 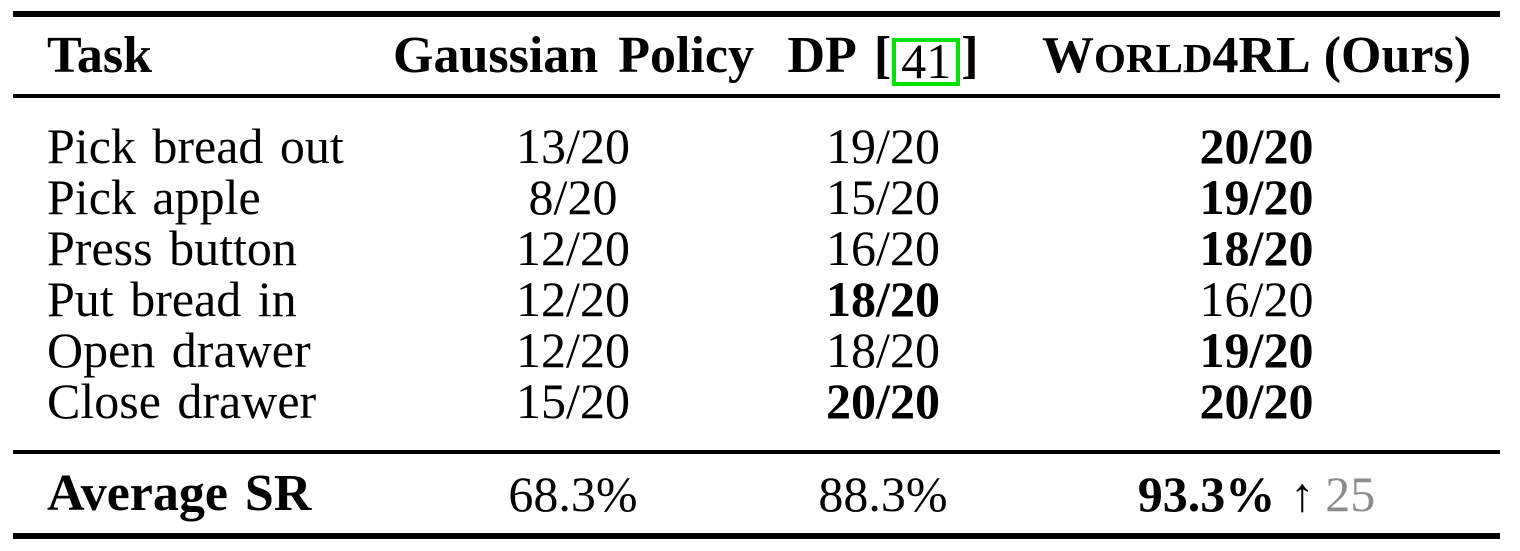 I want to click on task-cell: Close drawer, so click(x=182, y=401).